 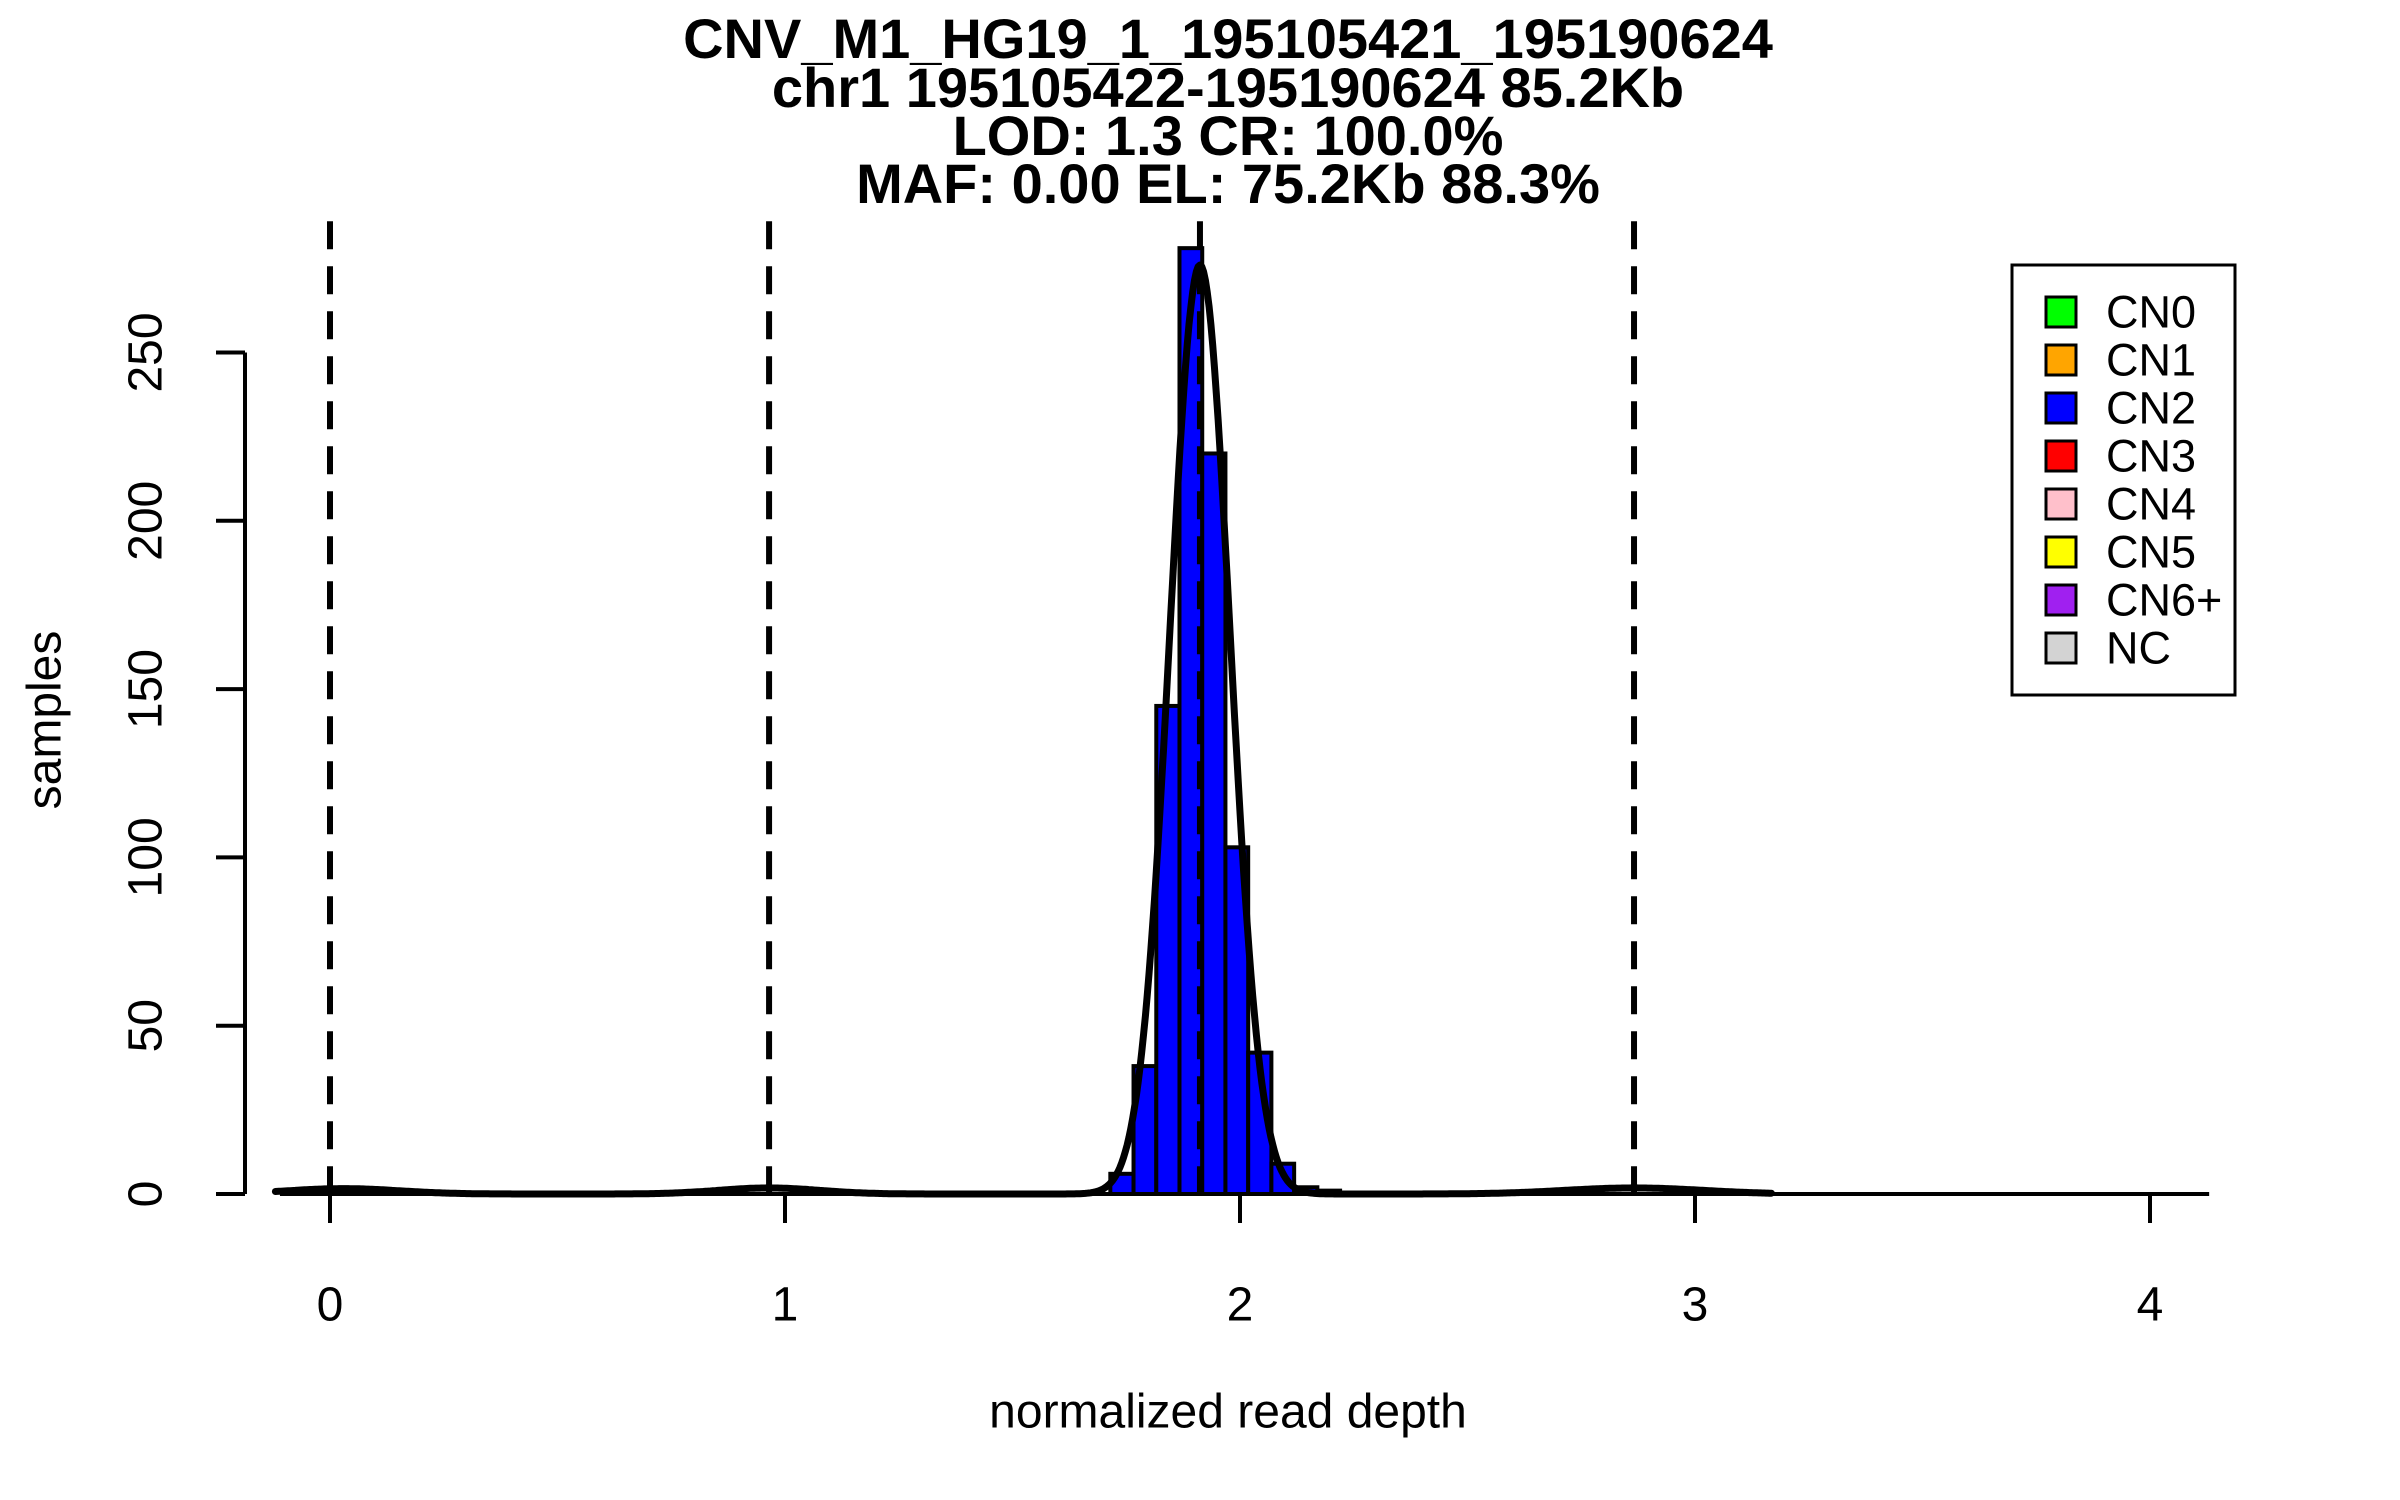 What do you see at coordinates (2150, 1305) in the screenshot?
I see `x-tick-label: 4` at bounding box center [2150, 1305].